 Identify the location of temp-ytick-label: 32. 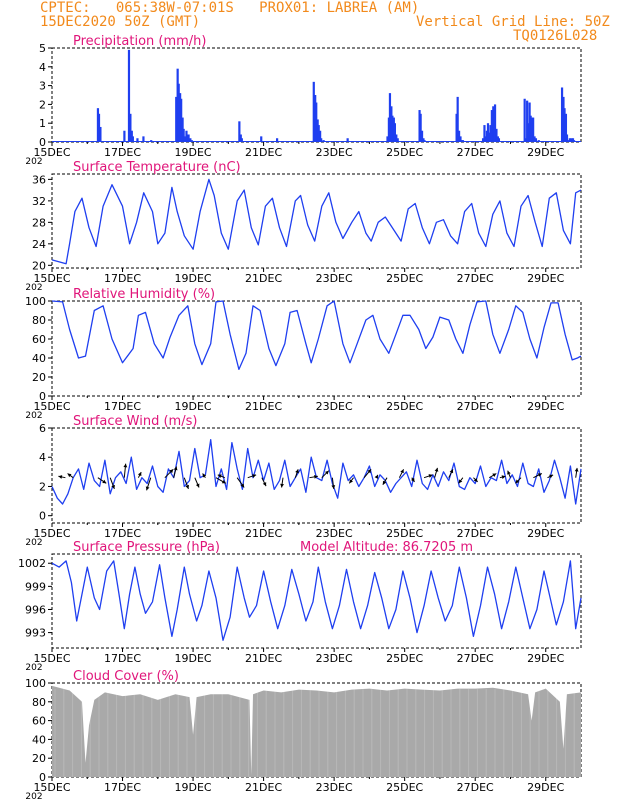
(39, 201).